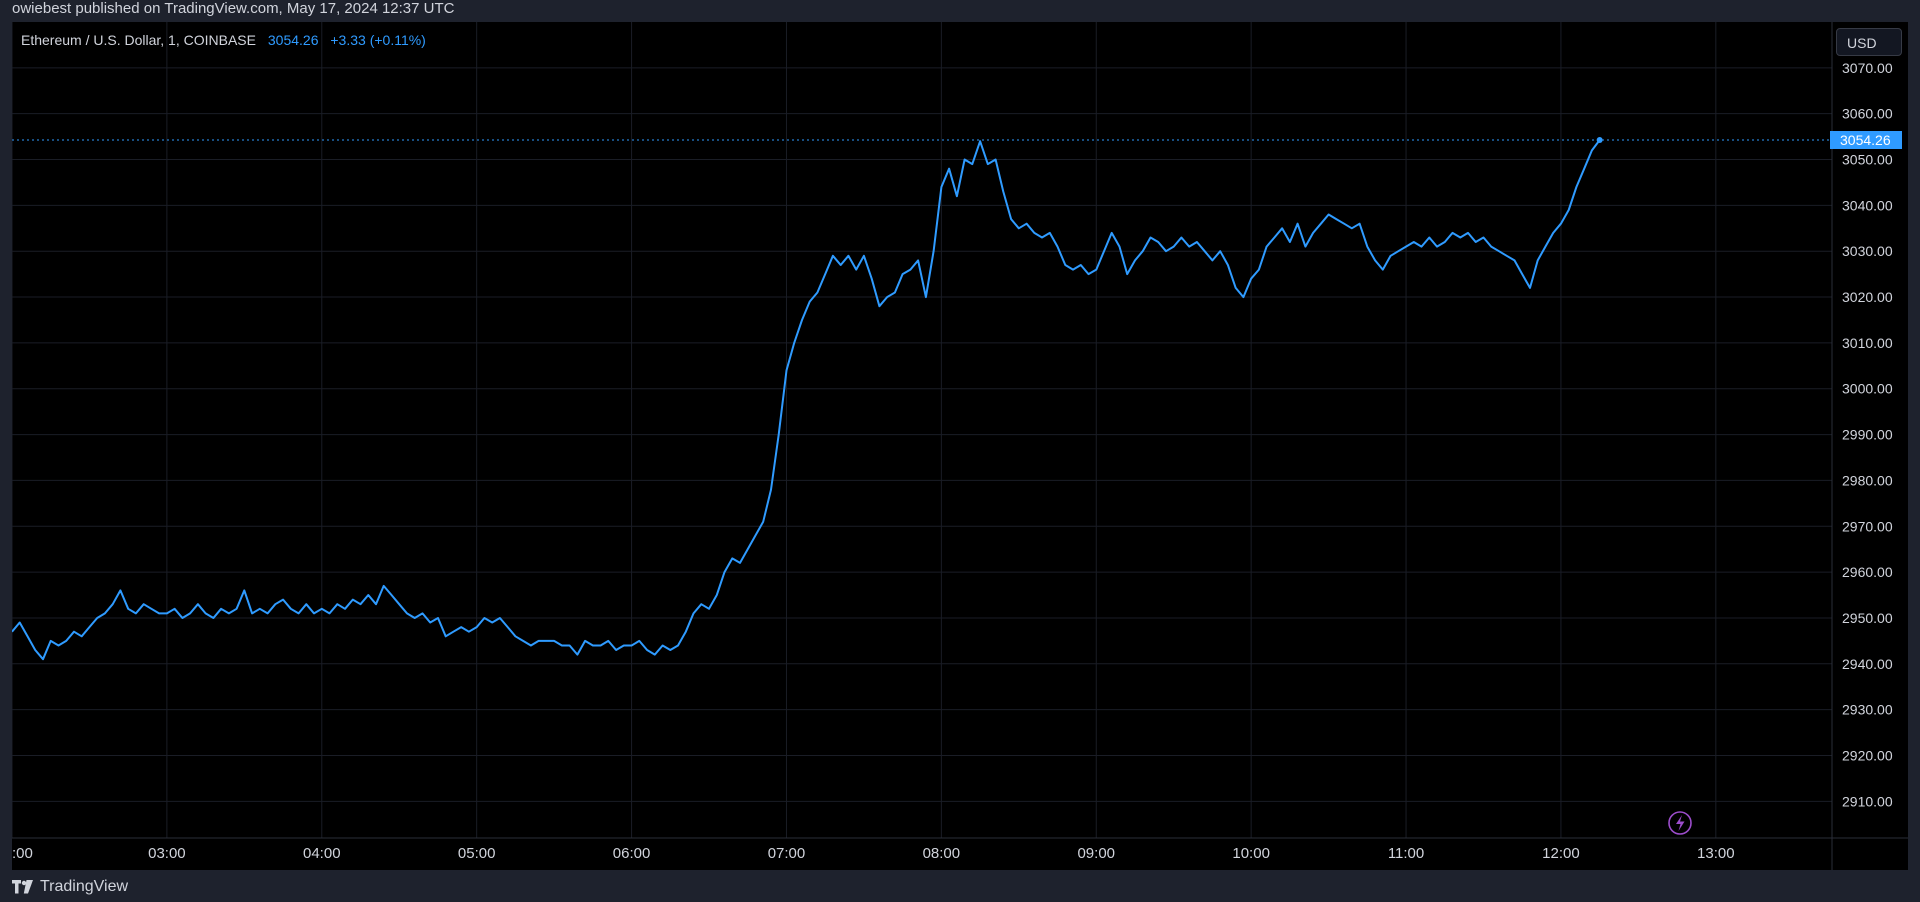 The image size is (1920, 902). What do you see at coordinates (1867, 710) in the screenshot?
I see `y-tick-label: 2930.00` at bounding box center [1867, 710].